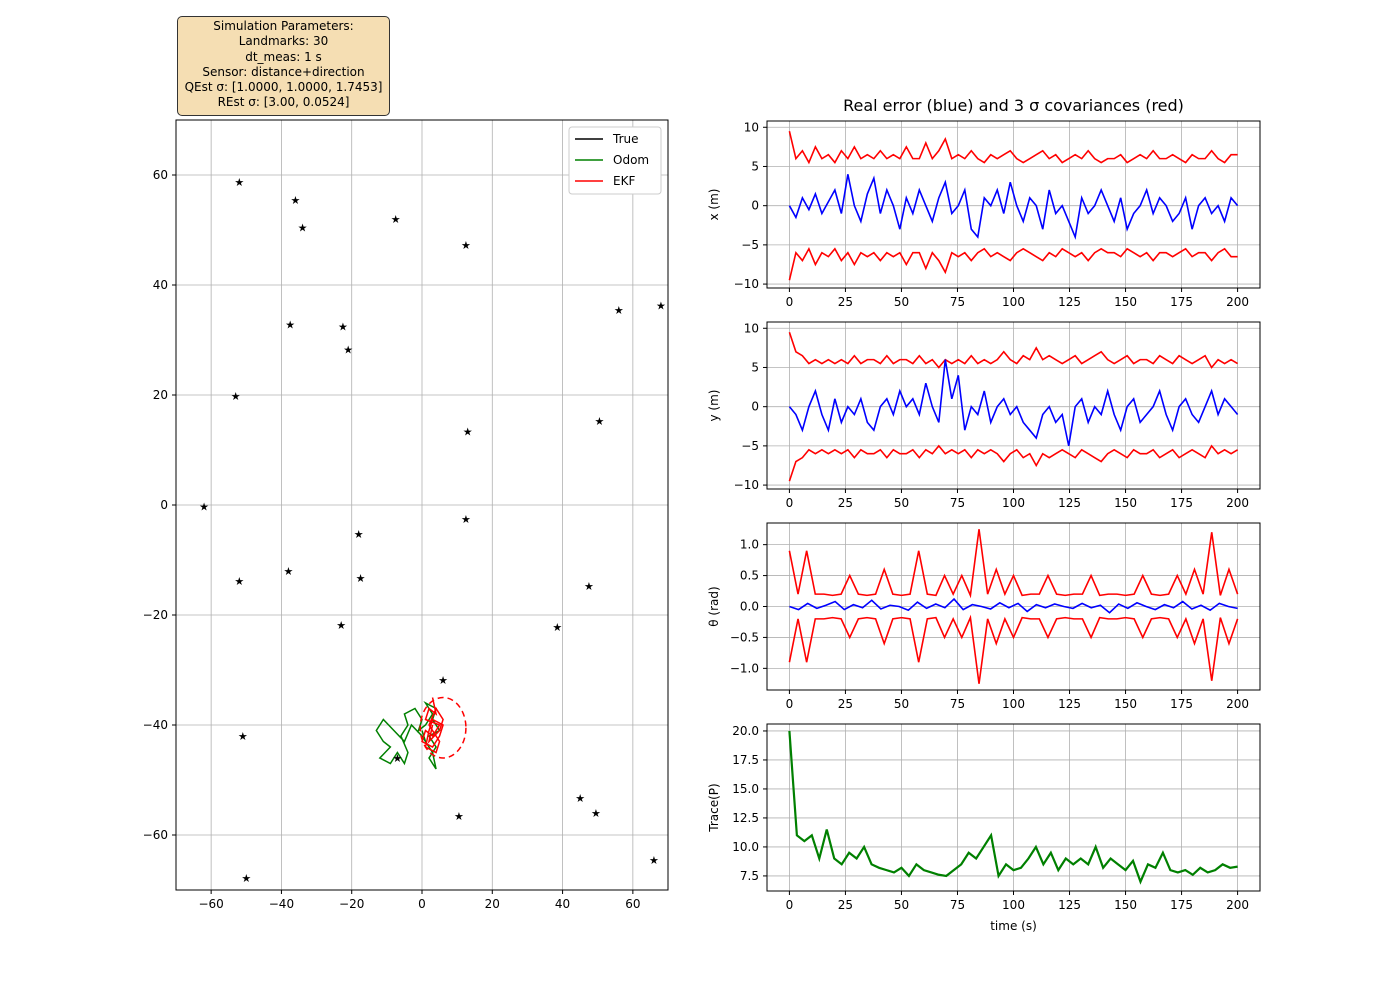 The height and width of the screenshot is (1000, 1400). I want to click on ekf-track, so click(432, 725).